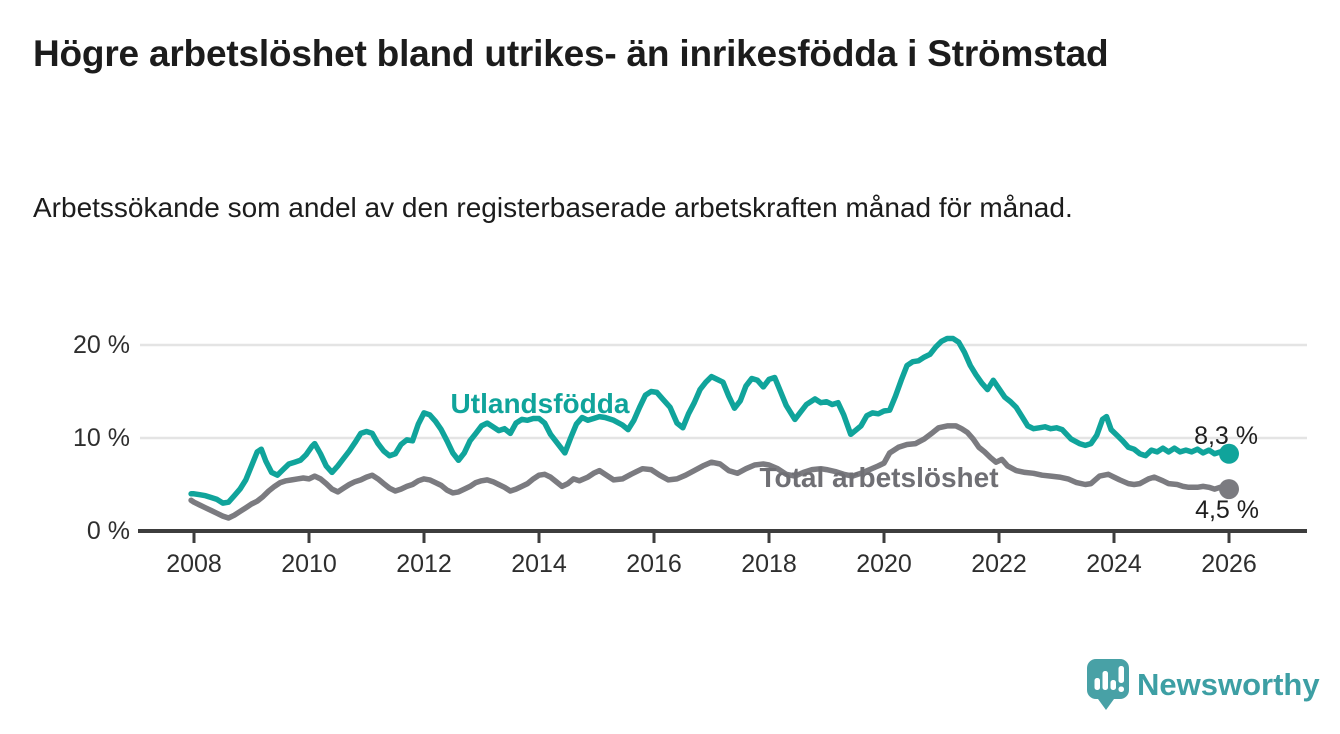 Image resolution: width=1340 pixels, height=734 pixels. I want to click on newsworthy-logo-icon, so click(1108, 684).